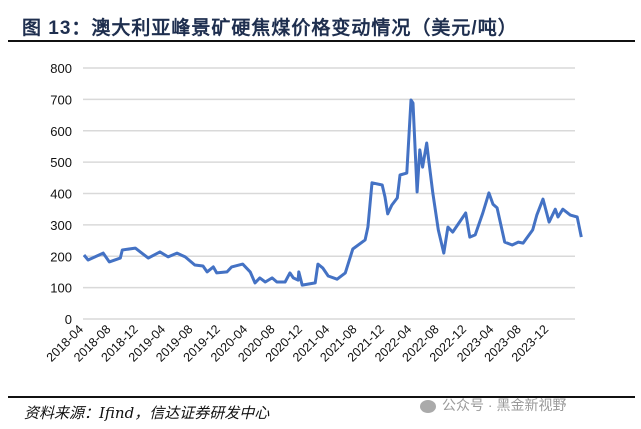  Describe the element at coordinates (147, 413) in the screenshot. I see `source-note: 资料来源：Ifind，信达证券研发中心` at that location.